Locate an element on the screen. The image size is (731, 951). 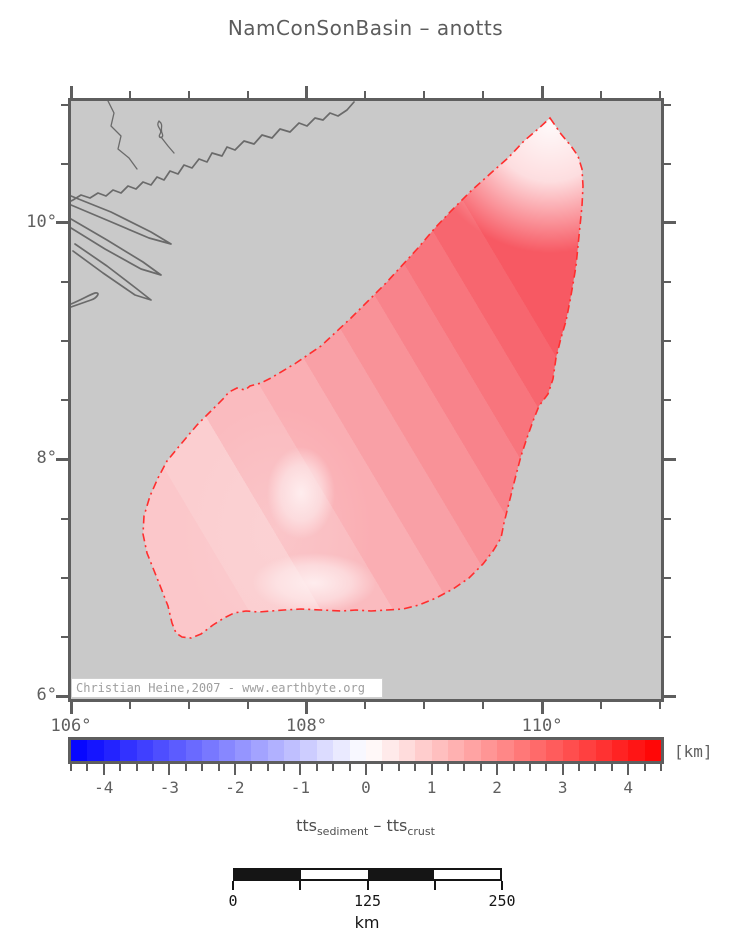
colorbar is located at coordinates (366, 750).